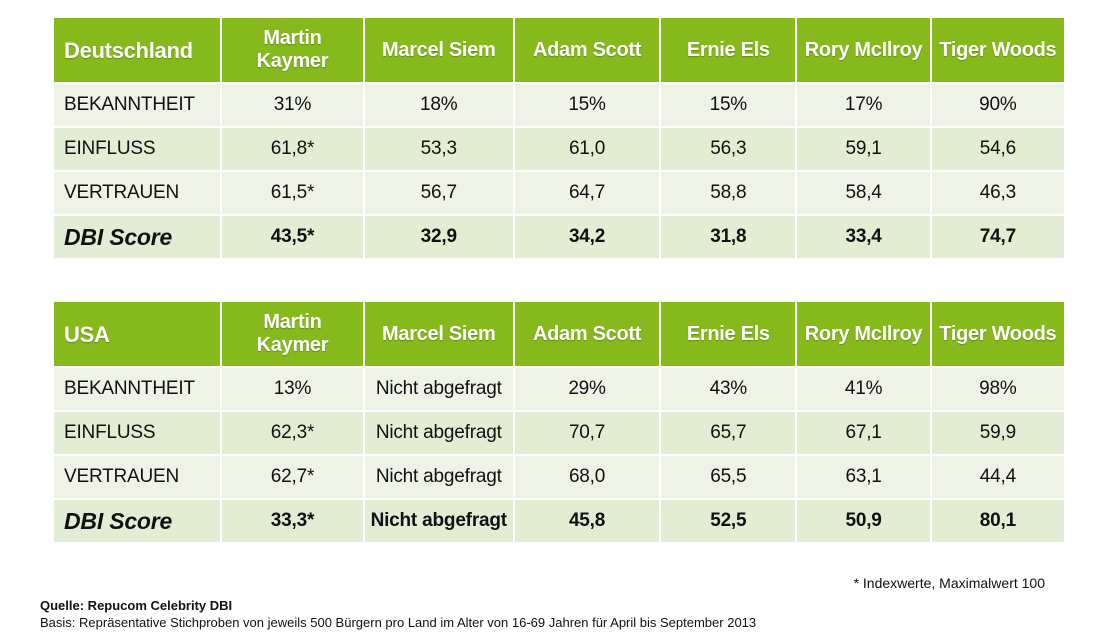 This screenshot has height=633, width=1103. Describe the element at coordinates (438, 193) in the screenshot. I see `table-cell: 56,7` at that location.